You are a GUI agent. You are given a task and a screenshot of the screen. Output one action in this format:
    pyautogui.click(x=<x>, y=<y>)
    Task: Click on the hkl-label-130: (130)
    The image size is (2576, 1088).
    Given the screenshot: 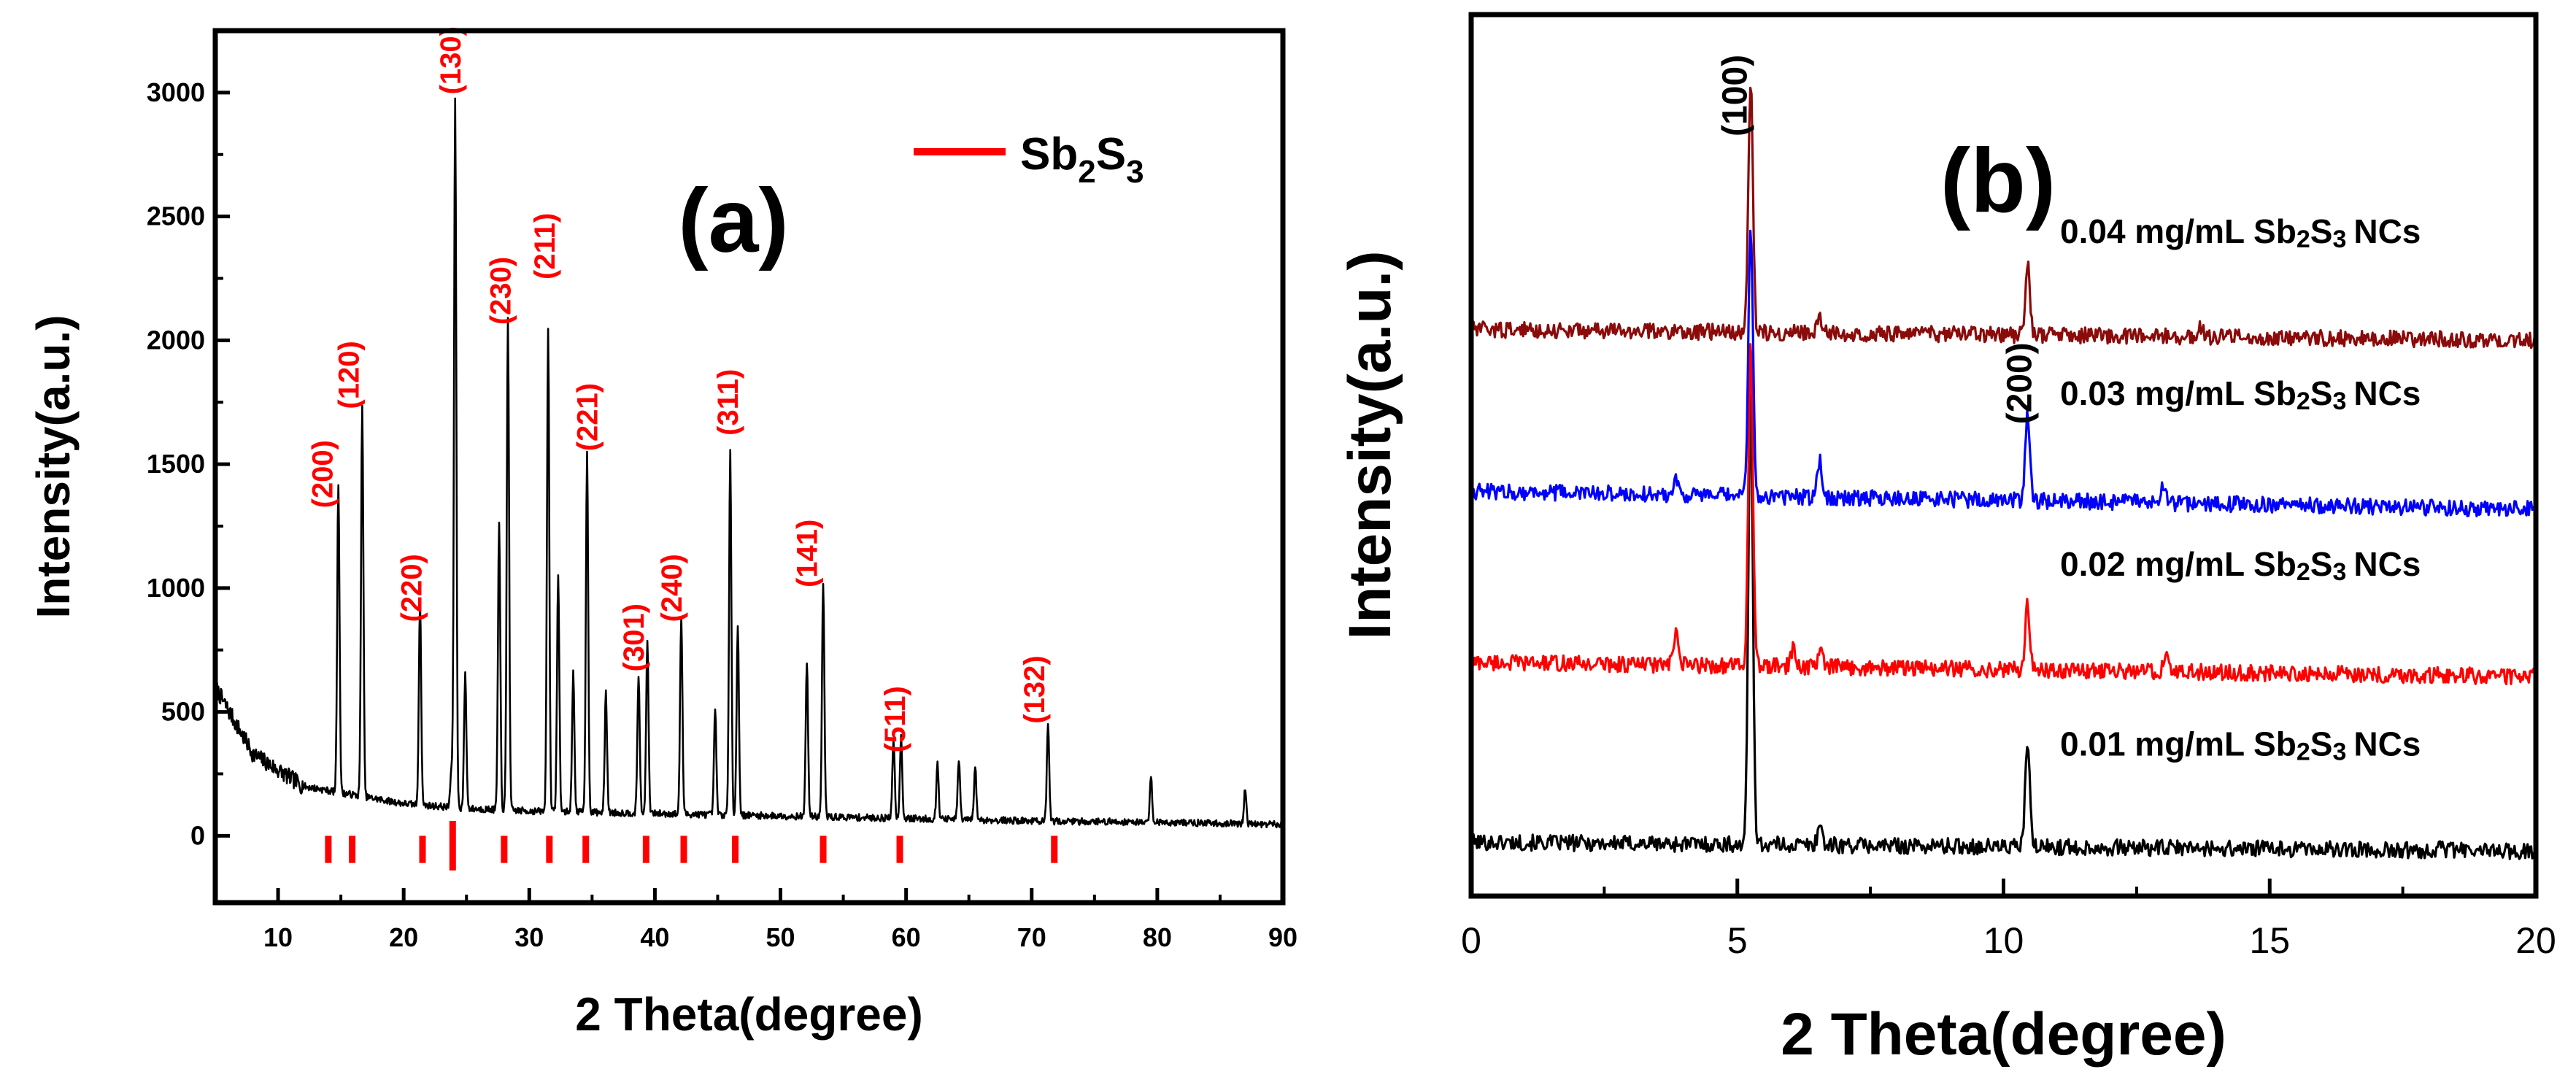 What is the action you would take?
    pyautogui.click(x=451, y=60)
    